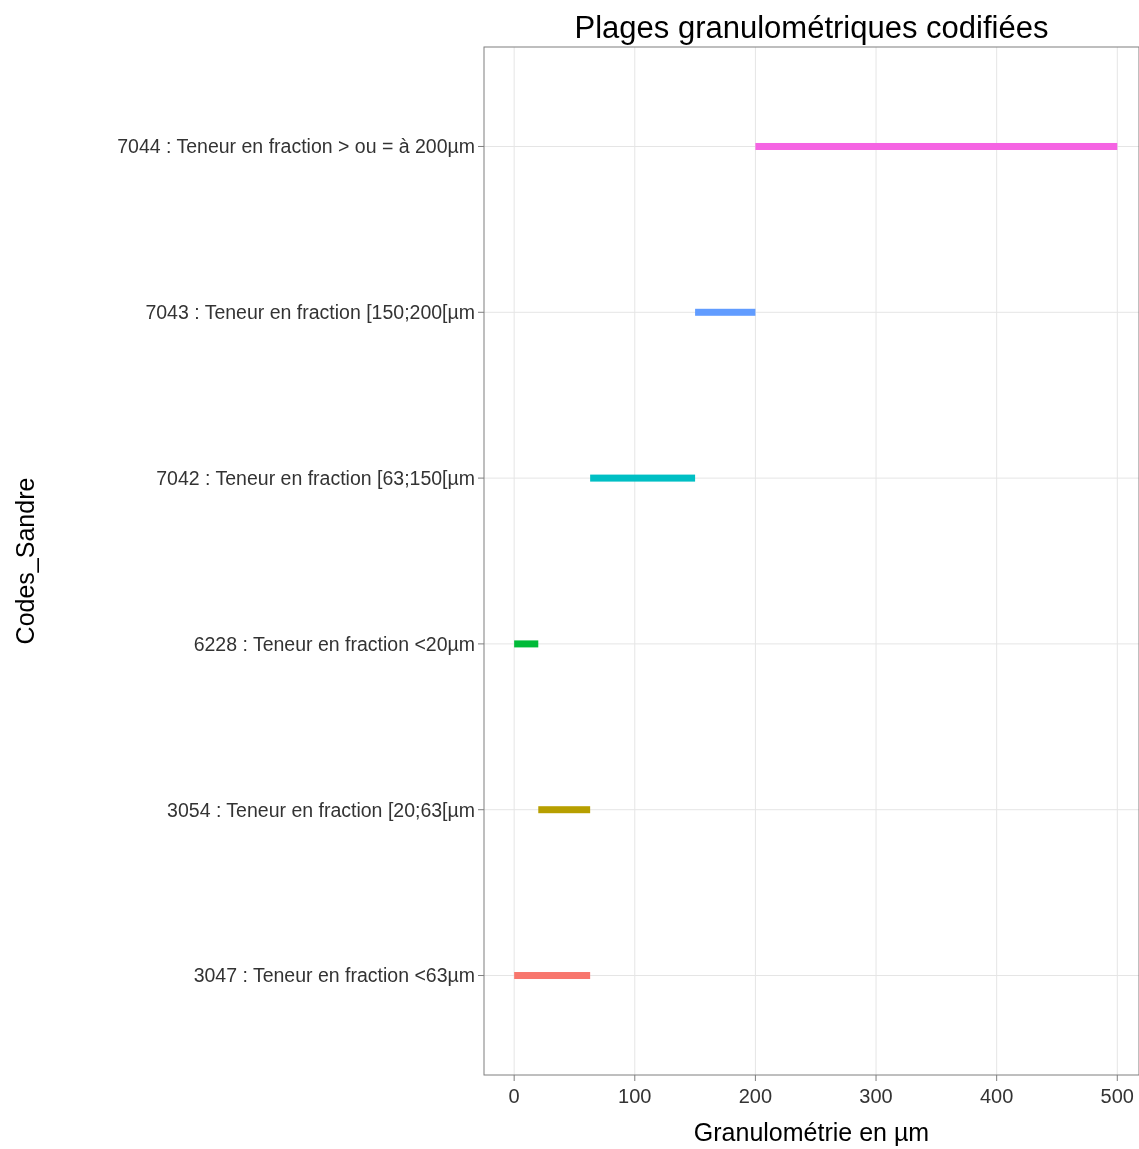 The image size is (1139, 1149). What do you see at coordinates (1117, 1096) in the screenshot?
I see `x-tick-label: 500` at bounding box center [1117, 1096].